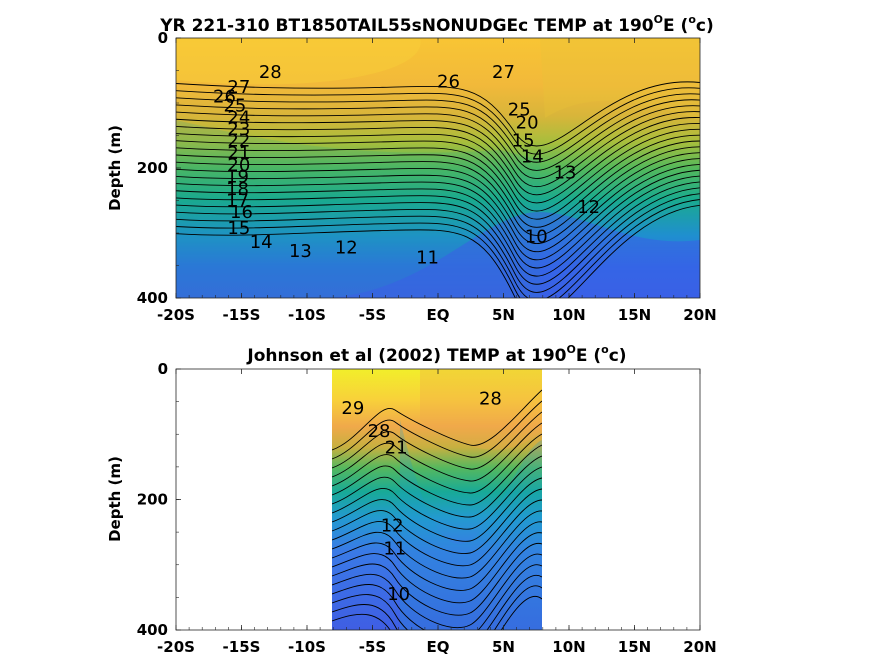 Image resolution: width=875 pixels, height=656 pixels. What do you see at coordinates (394, 548) in the screenshot?
I see `contour-label: 11` at bounding box center [394, 548].